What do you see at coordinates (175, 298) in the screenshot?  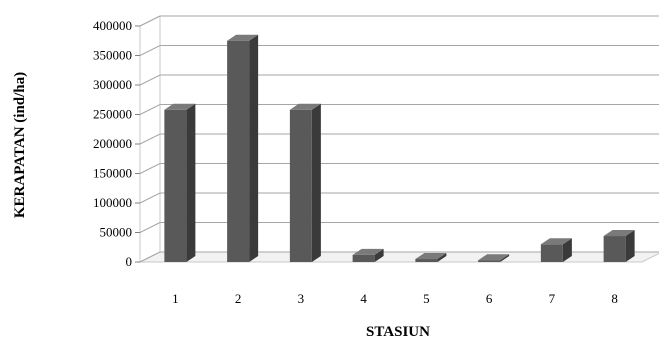 I see `x-tick-label: 1` at bounding box center [175, 298].